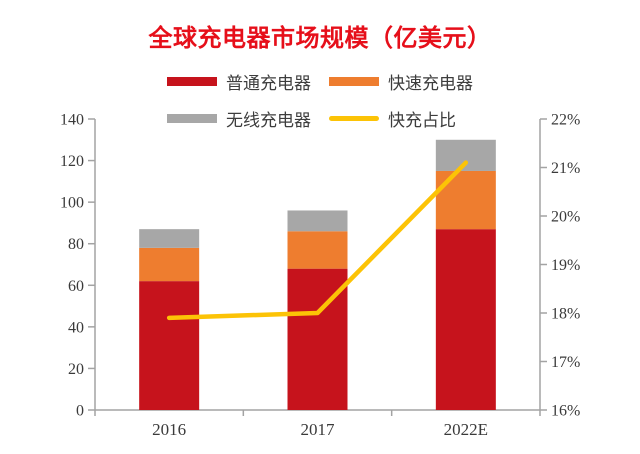  I want to click on wireless-charger-swatch-icon, so click(192, 118).